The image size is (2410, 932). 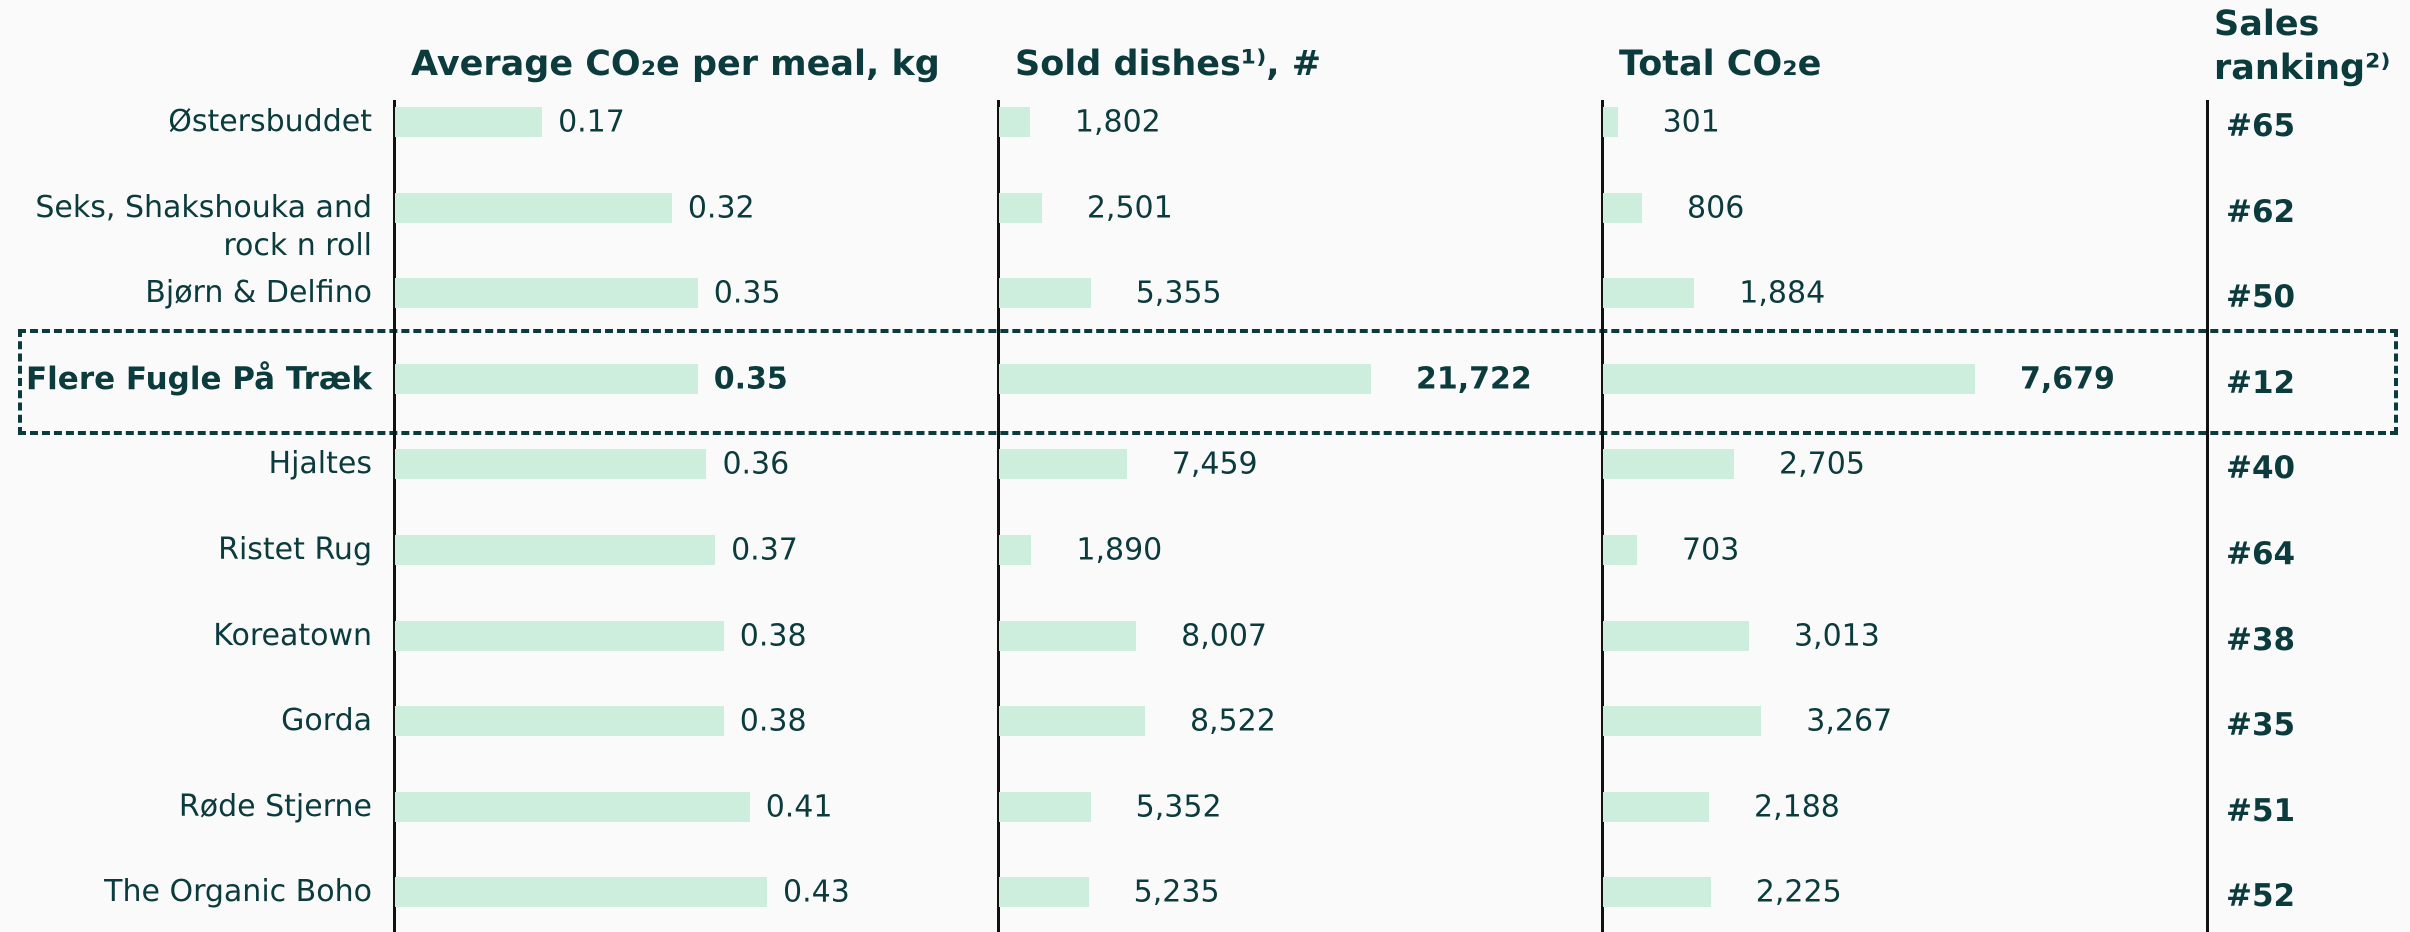 What do you see at coordinates (721, 208) in the screenshot?
I see `value-label: 0.32` at bounding box center [721, 208].